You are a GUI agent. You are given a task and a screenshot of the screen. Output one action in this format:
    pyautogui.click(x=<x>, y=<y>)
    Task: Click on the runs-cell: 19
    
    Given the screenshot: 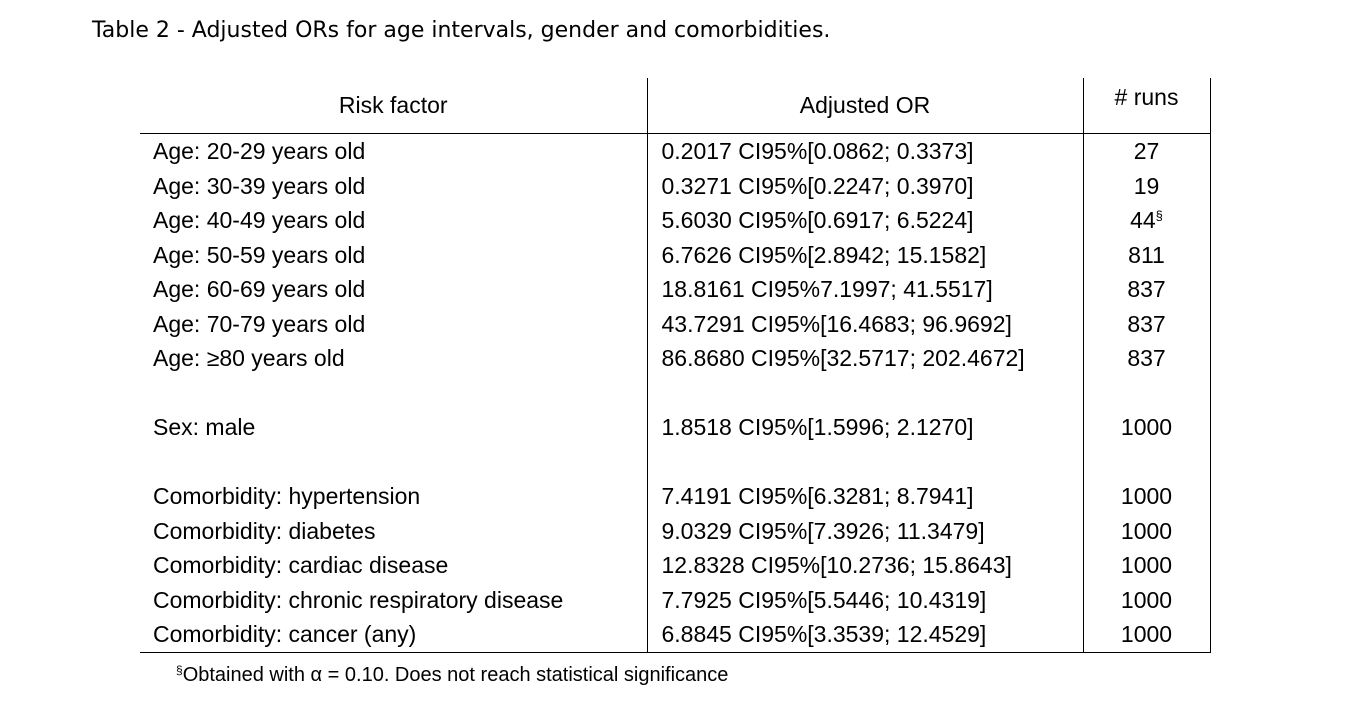 What is the action you would take?
    pyautogui.click(x=1146, y=185)
    